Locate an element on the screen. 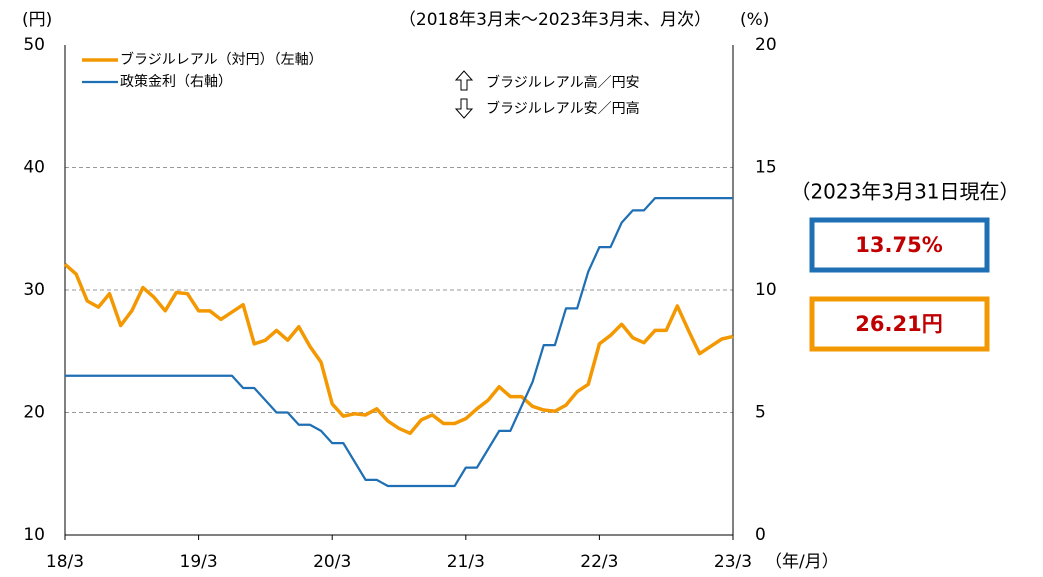  y2-tick-label: 15 is located at coordinates (766, 168).